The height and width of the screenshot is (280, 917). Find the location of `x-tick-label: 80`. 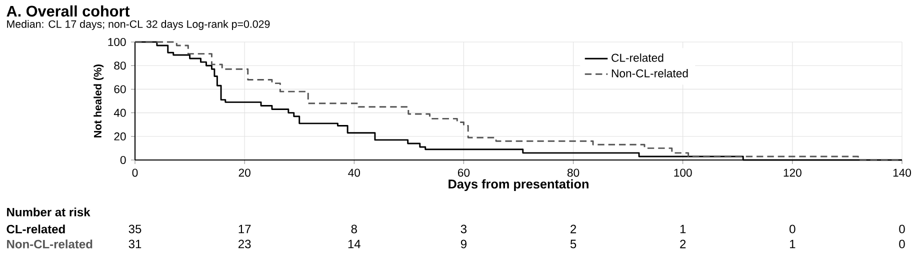

x-tick-label: 80 is located at coordinates (573, 172).